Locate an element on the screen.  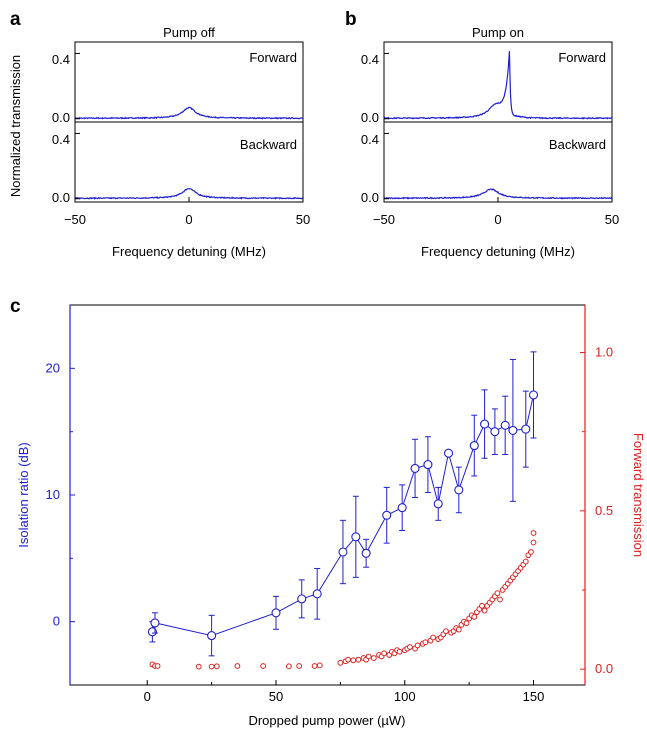
panel-c-letter: c is located at coordinates (15, 306).